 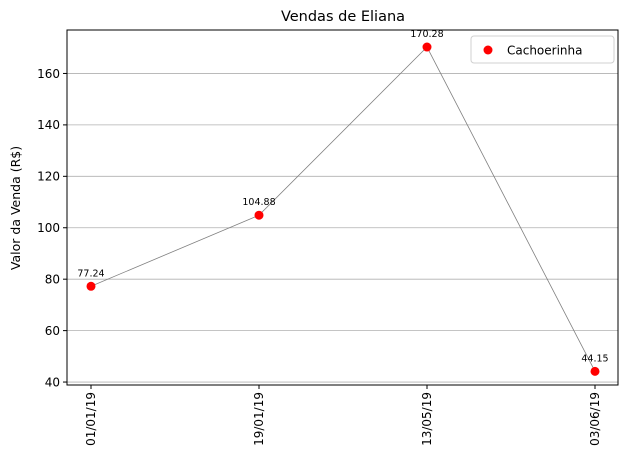 I want to click on y-tick-label: 40, so click(x=52, y=382).